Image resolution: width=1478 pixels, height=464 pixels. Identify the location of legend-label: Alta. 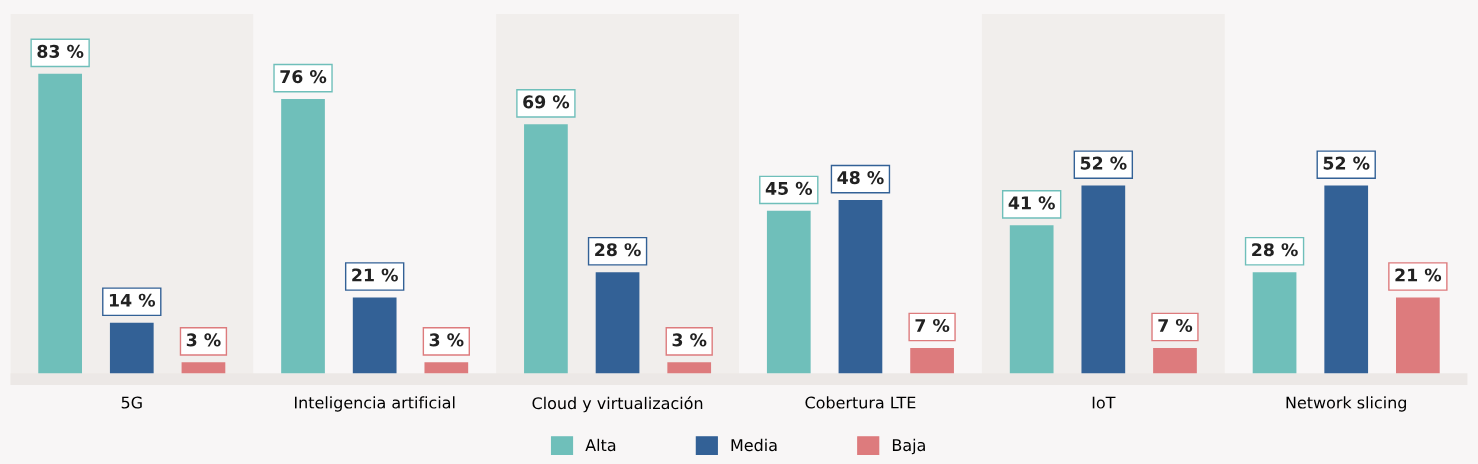
(600, 445).